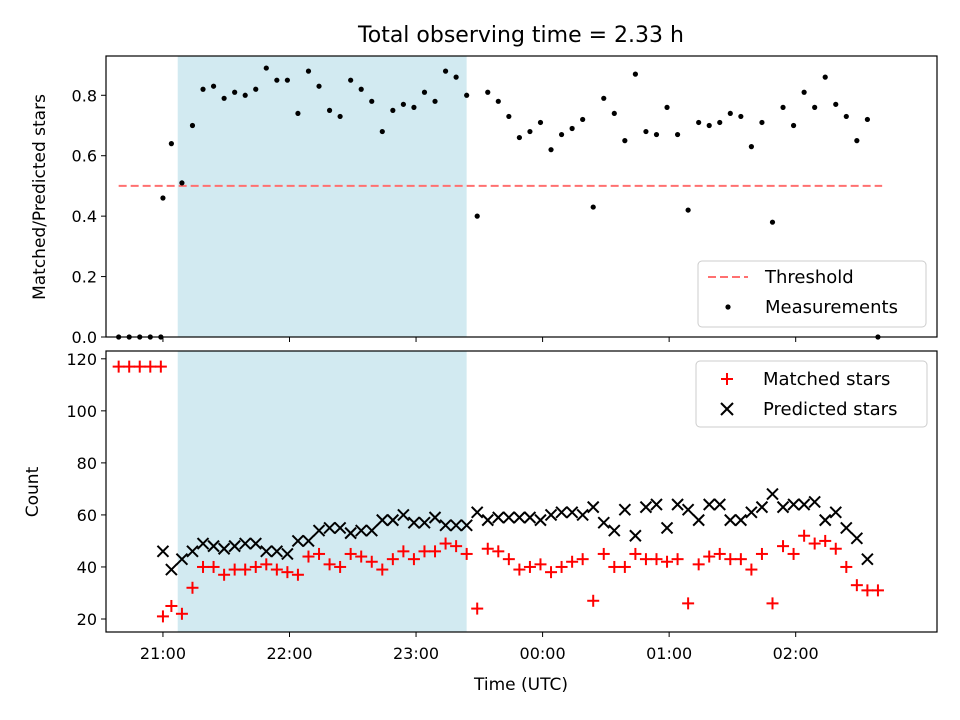 This screenshot has height=720, width=960. Describe the element at coordinates (87, 515) in the screenshot. I see `bottom-ytick-label: 60` at that location.